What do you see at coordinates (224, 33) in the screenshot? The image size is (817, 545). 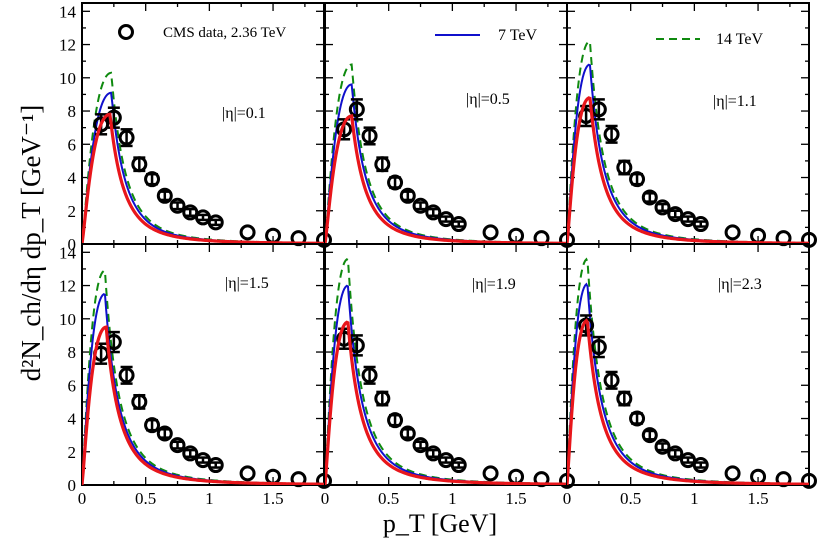 I see `legend-data-label: CMS data, 2.36 TeV` at bounding box center [224, 33].